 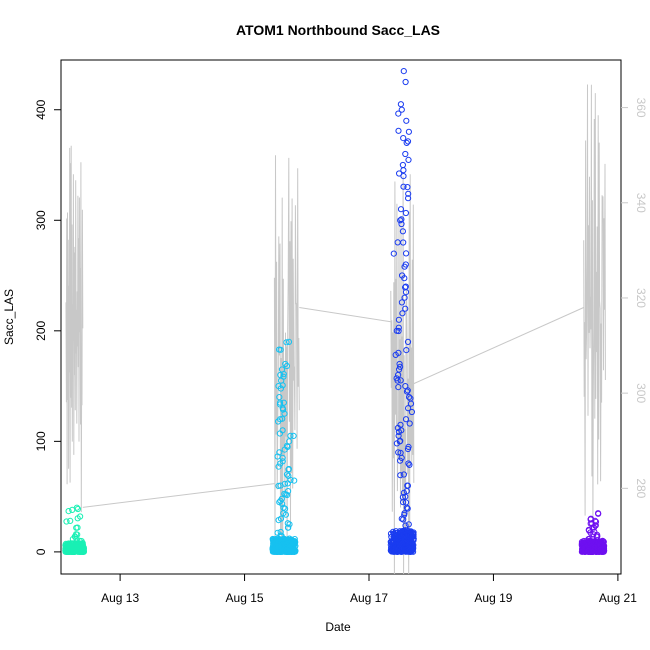 What do you see at coordinates (641, 393) in the screenshot?
I see `y2-tick-label: 300` at bounding box center [641, 393].